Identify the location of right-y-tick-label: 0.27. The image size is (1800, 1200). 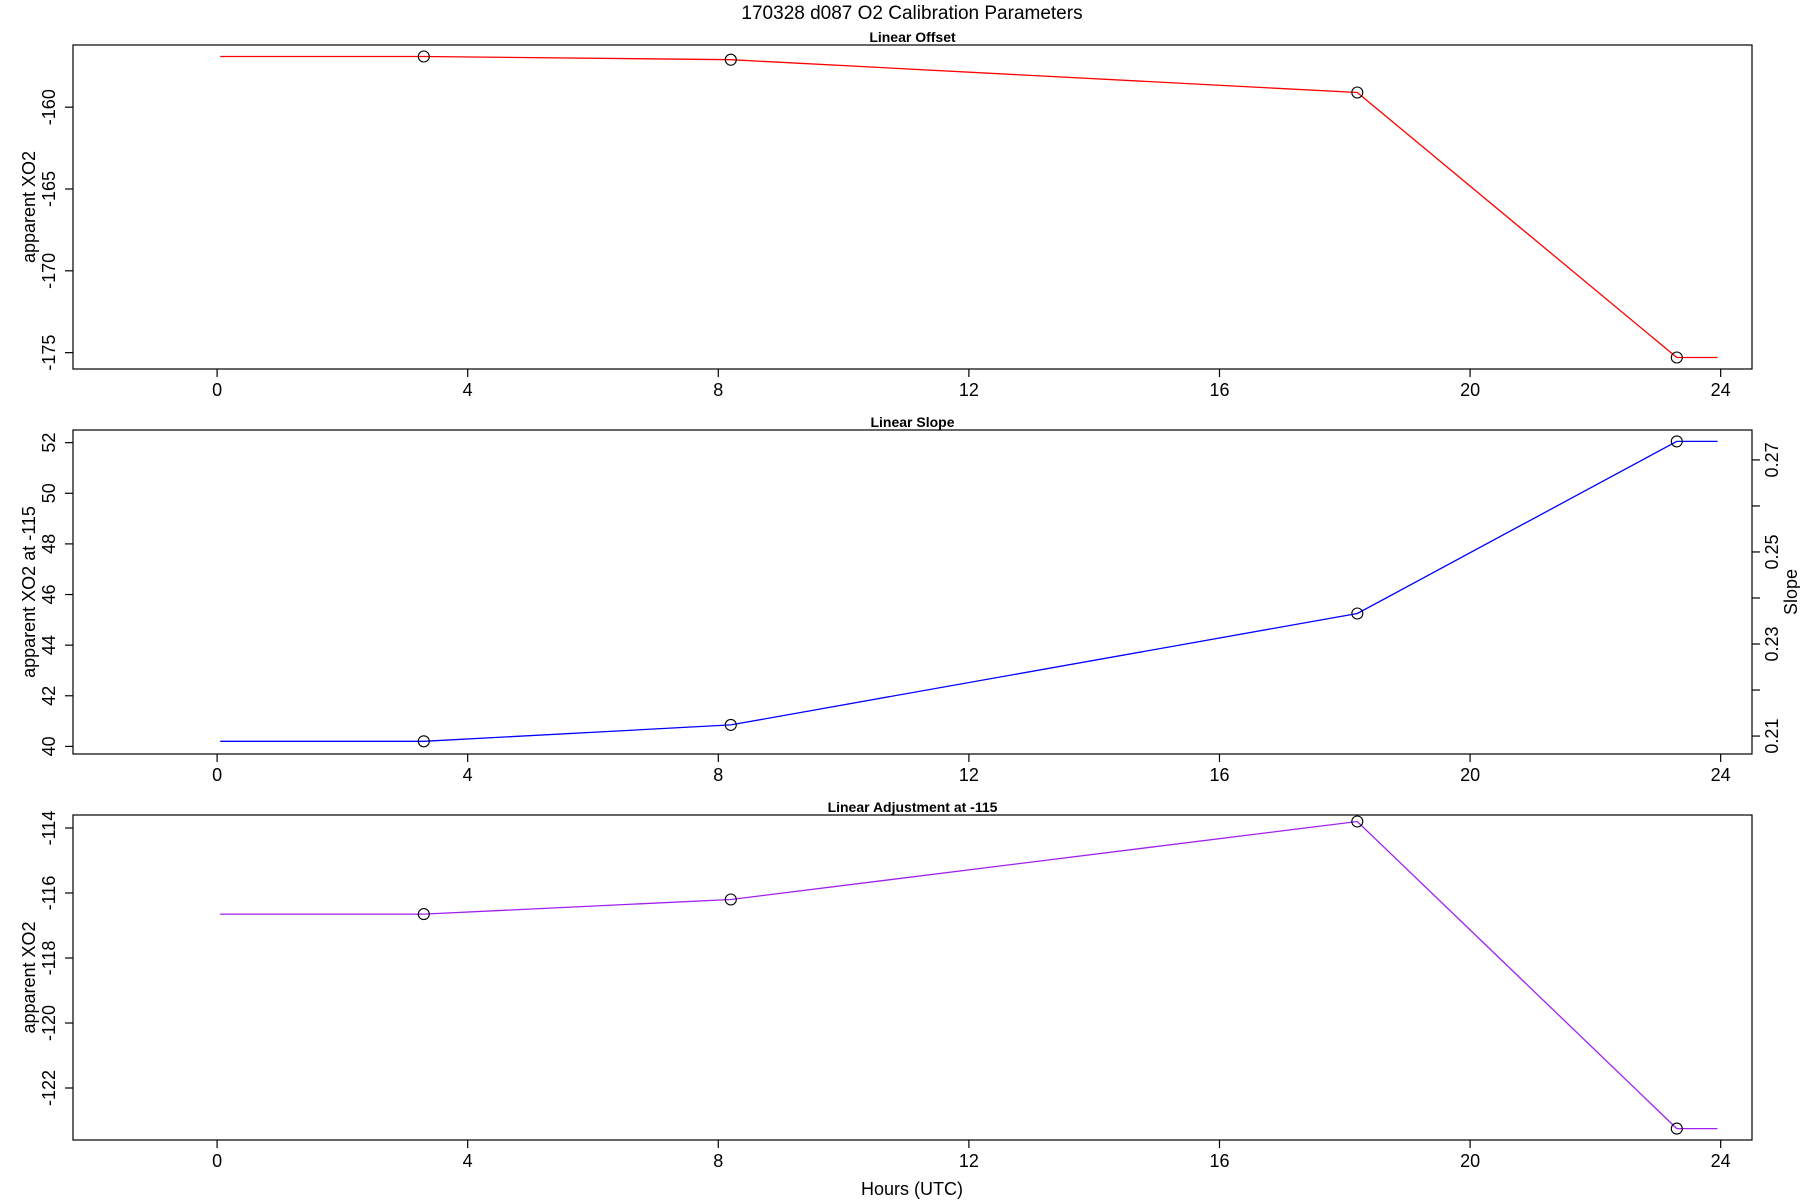
(1772, 459).